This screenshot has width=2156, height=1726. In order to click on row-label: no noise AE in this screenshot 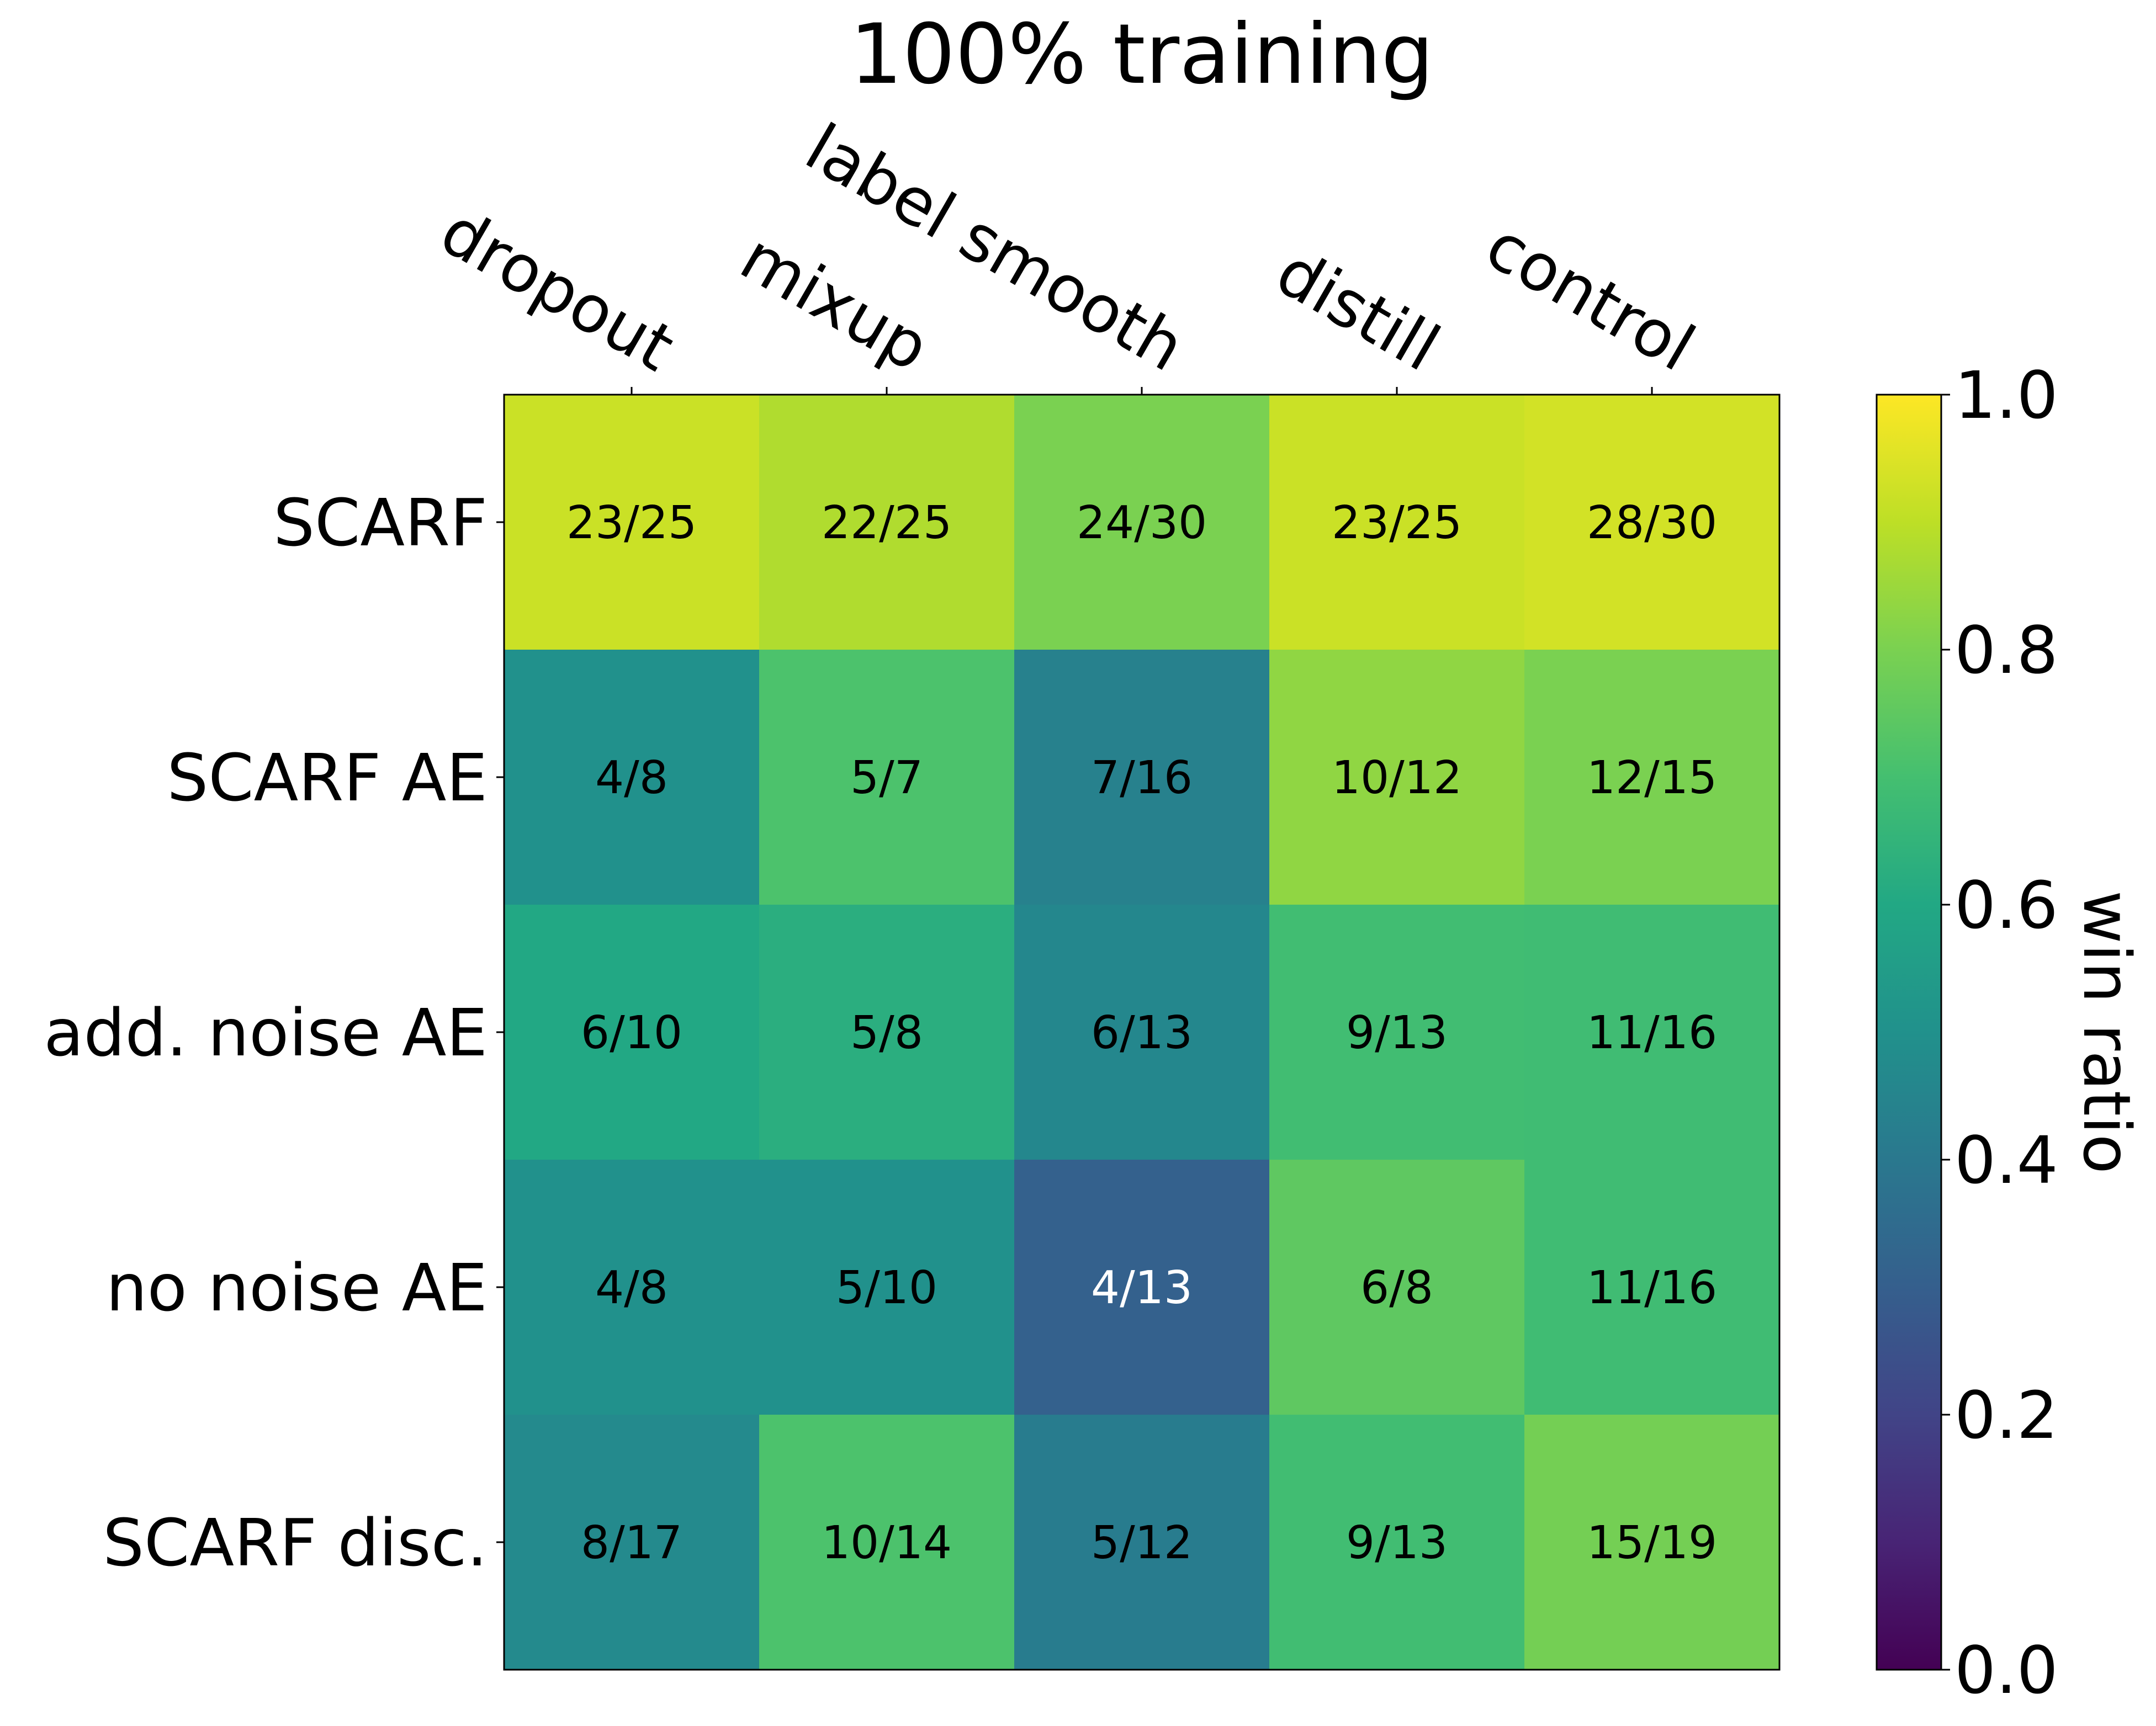, I will do `click(297, 1288)`.